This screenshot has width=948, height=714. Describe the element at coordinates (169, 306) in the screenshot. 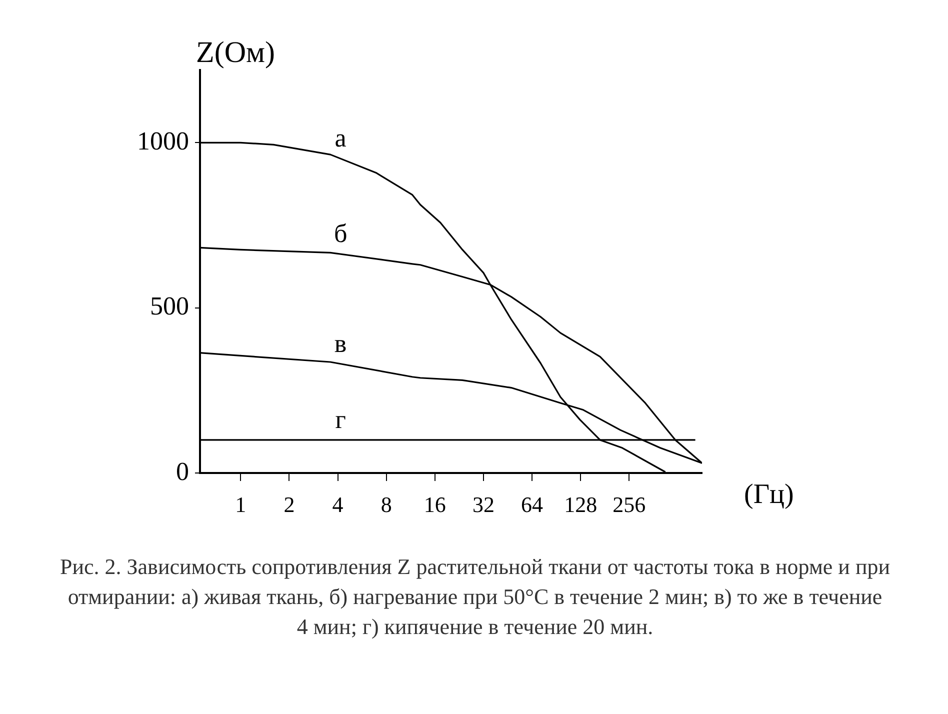

I see `y-tick-label: 500` at that location.